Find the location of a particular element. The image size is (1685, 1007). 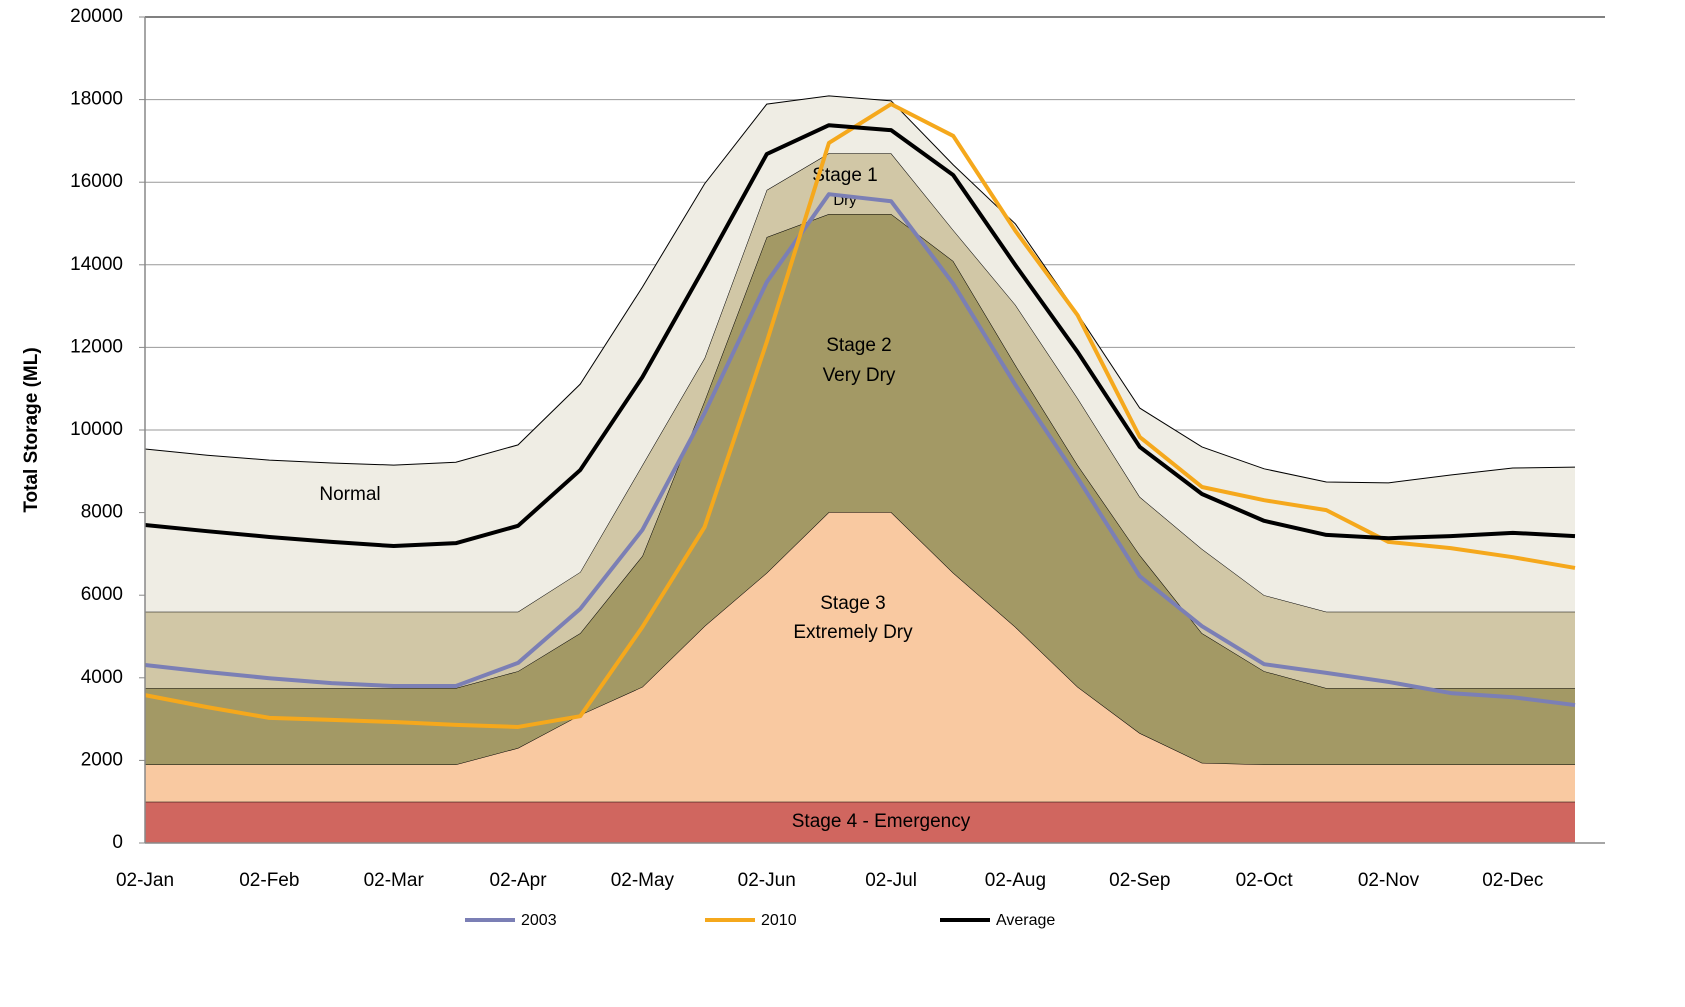

y-tick-label: 2000 is located at coordinates (102, 759).